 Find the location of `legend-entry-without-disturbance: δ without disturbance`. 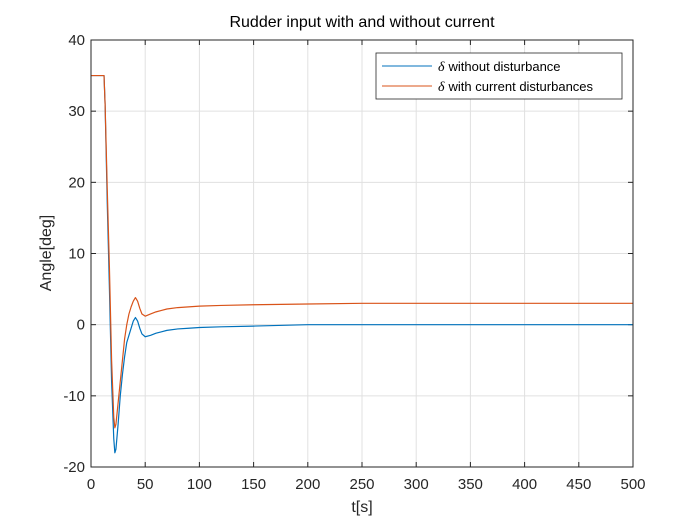

legend-entry-without-disturbance: δ without disturbance is located at coordinates (499, 67).